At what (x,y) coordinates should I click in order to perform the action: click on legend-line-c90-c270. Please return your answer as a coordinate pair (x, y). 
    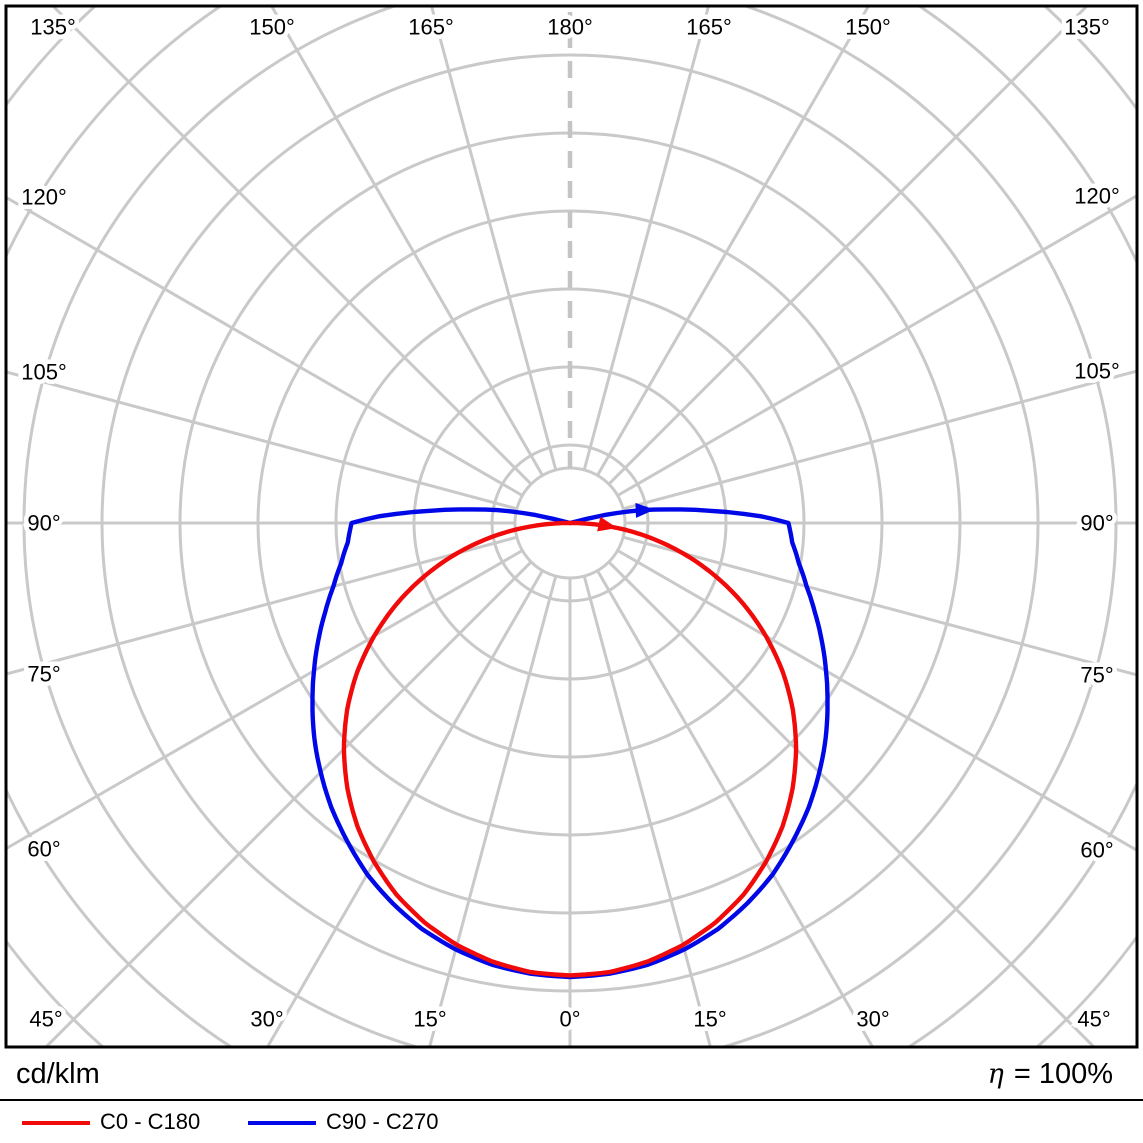
    Looking at the image, I should click on (282, 1123).